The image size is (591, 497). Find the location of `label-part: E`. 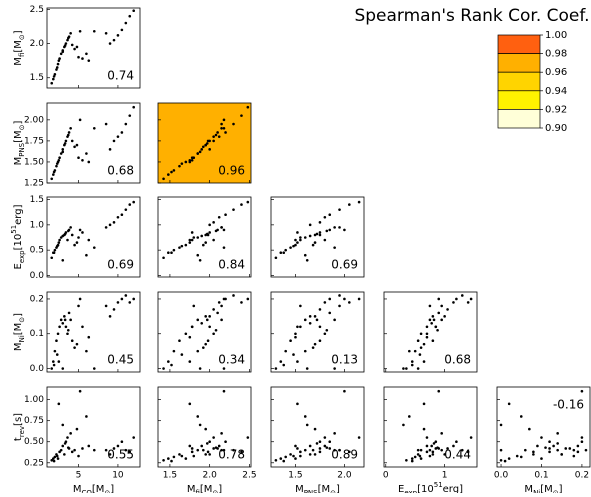

label-part: E is located at coordinates (401, 488).